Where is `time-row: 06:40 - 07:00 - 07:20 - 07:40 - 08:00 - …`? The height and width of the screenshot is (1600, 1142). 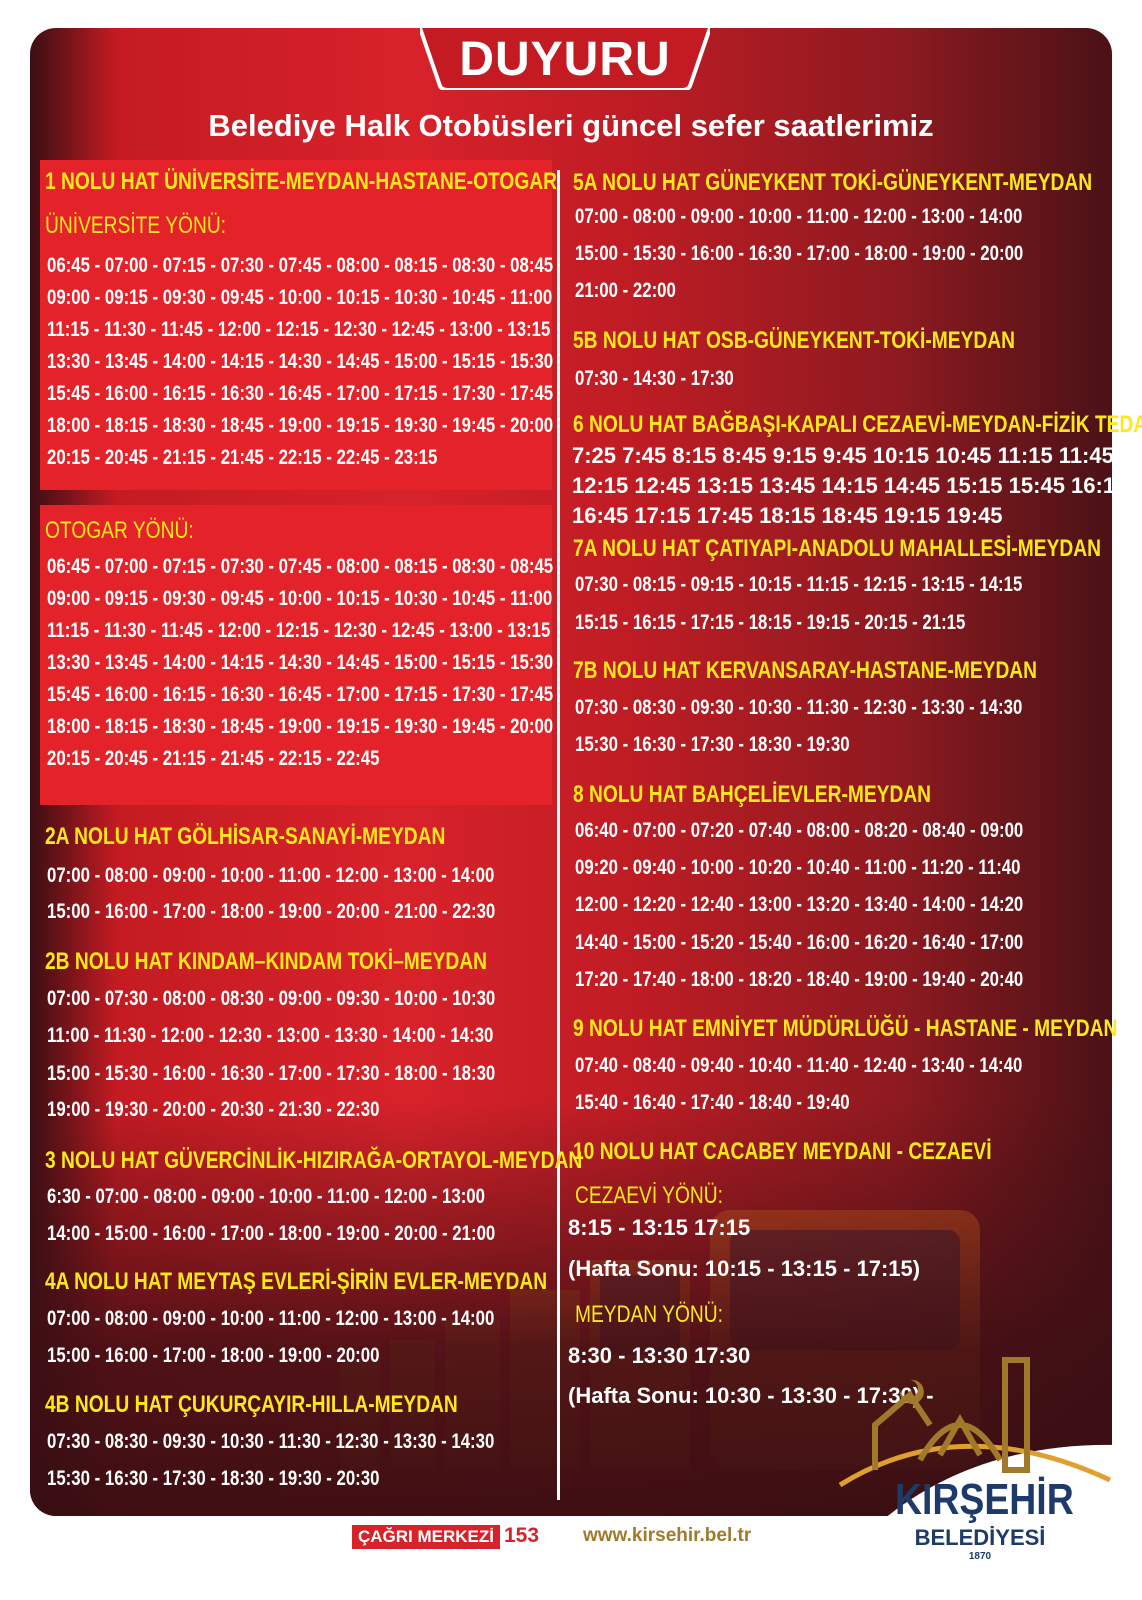 time-row: 06:40 - 07:00 - 07:20 - 07:40 - 08:00 - … is located at coordinates (799, 830).